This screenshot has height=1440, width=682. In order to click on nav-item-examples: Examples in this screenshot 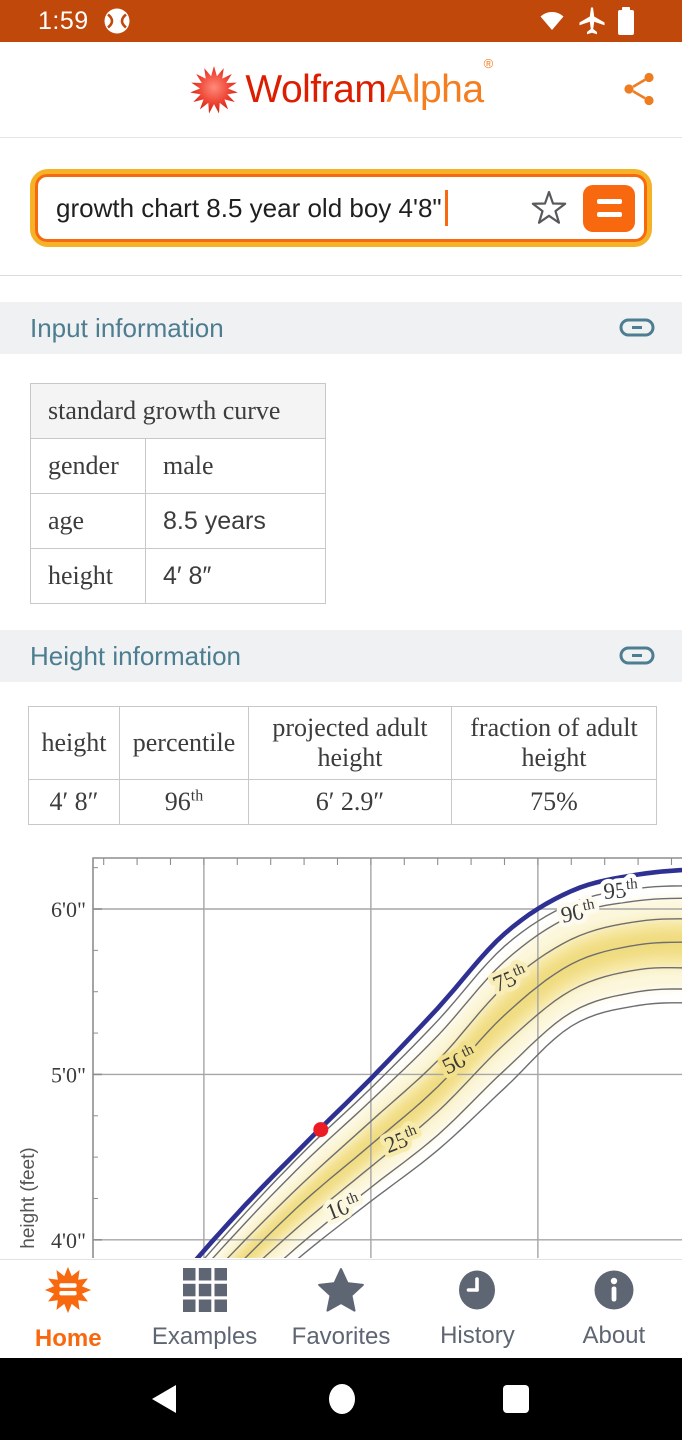, I will do `click(204, 1309)`.